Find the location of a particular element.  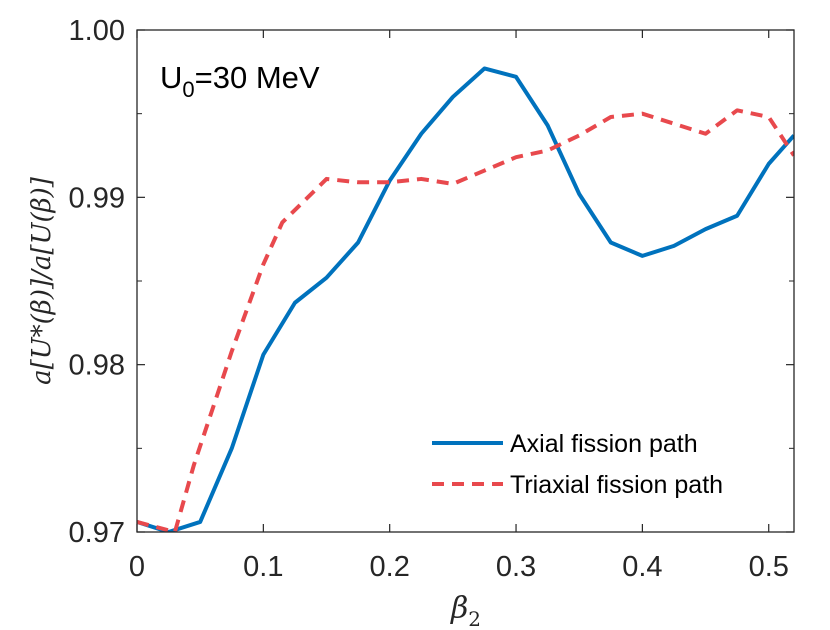

x-tick-label: 0.4 is located at coordinates (642, 567).